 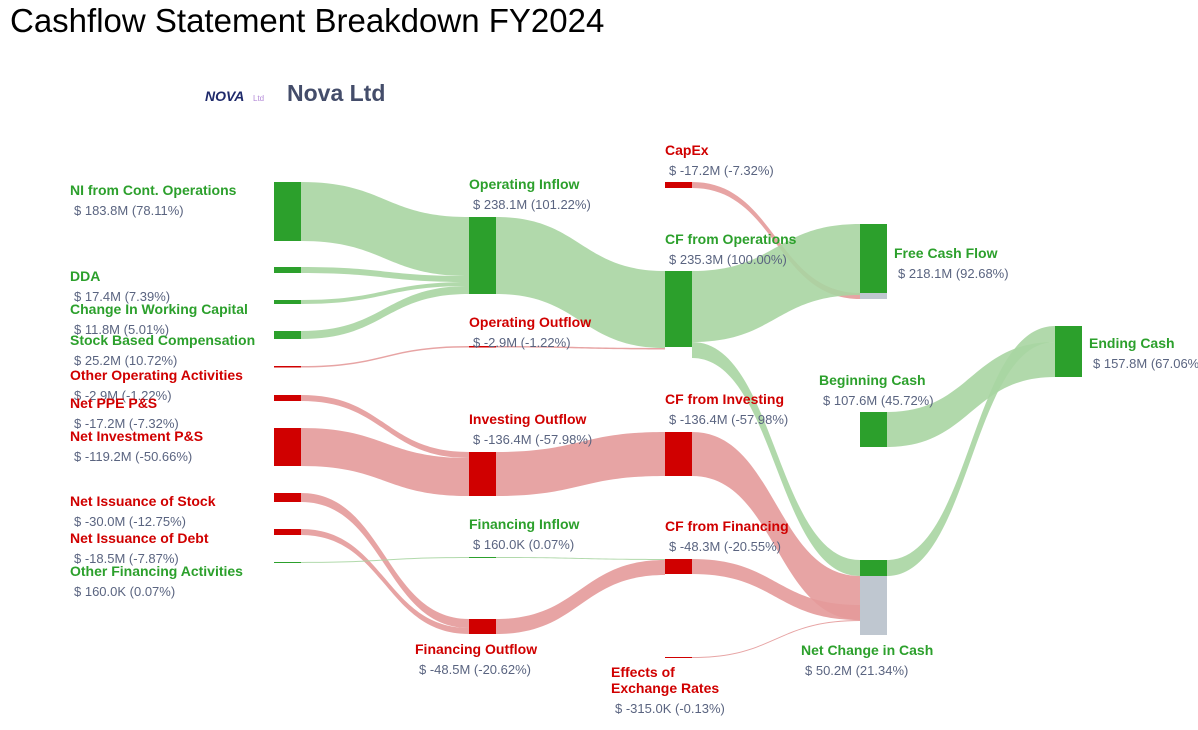 I want to click on node-ec, so click(x=1068, y=351).